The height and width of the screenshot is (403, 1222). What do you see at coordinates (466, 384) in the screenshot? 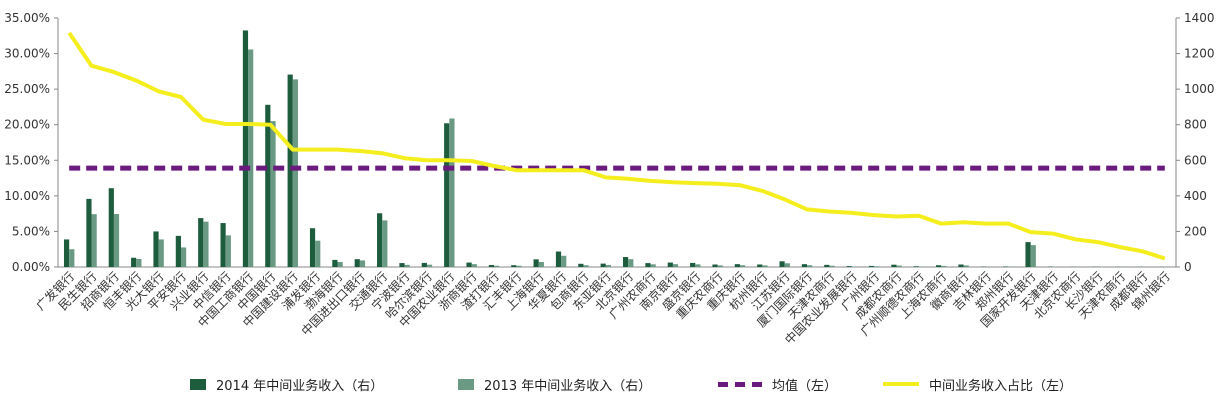
I see `legend-swatch-2013` at bounding box center [466, 384].